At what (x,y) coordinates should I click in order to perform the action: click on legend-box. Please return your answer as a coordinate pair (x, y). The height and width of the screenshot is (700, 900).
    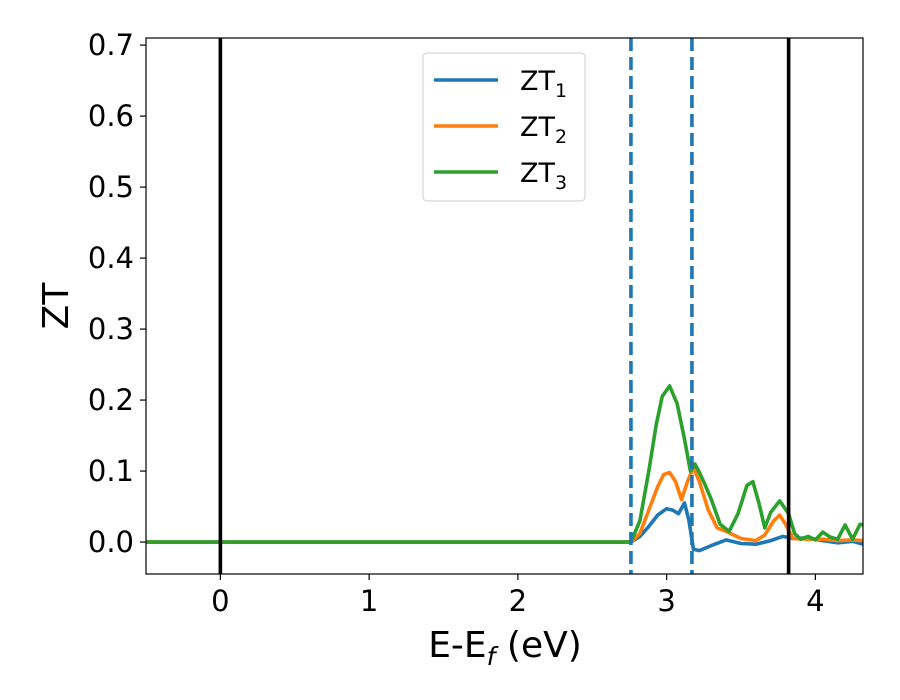
    Looking at the image, I should click on (504, 127).